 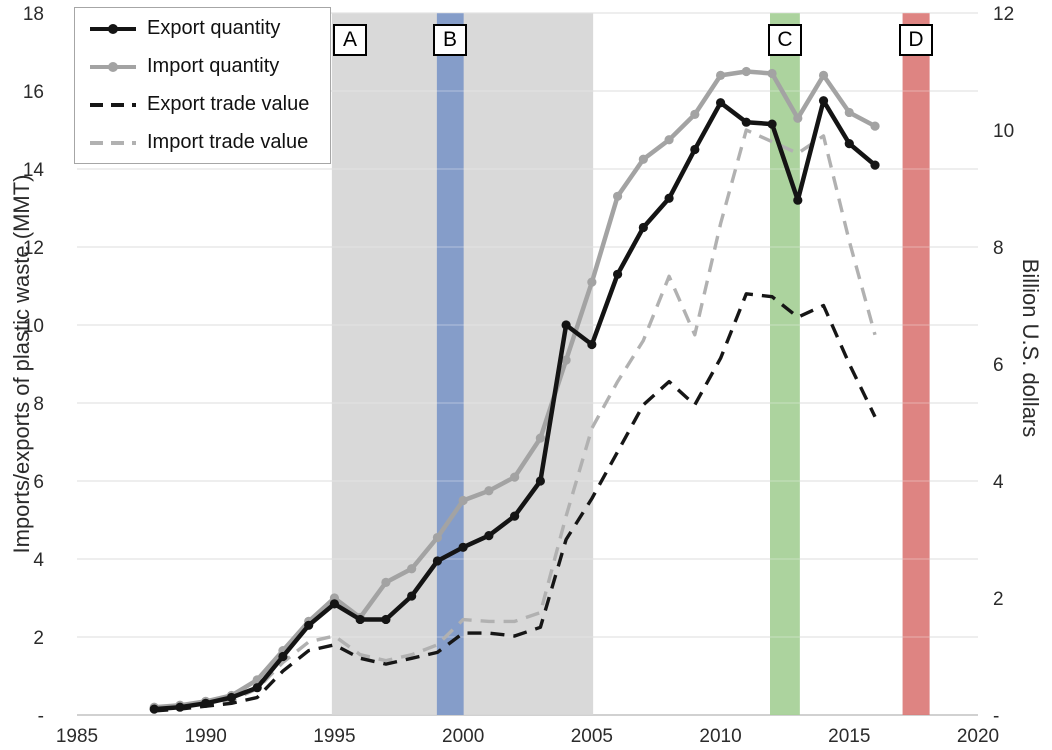 What do you see at coordinates (450, 364) in the screenshot?
I see `band-b` at bounding box center [450, 364].